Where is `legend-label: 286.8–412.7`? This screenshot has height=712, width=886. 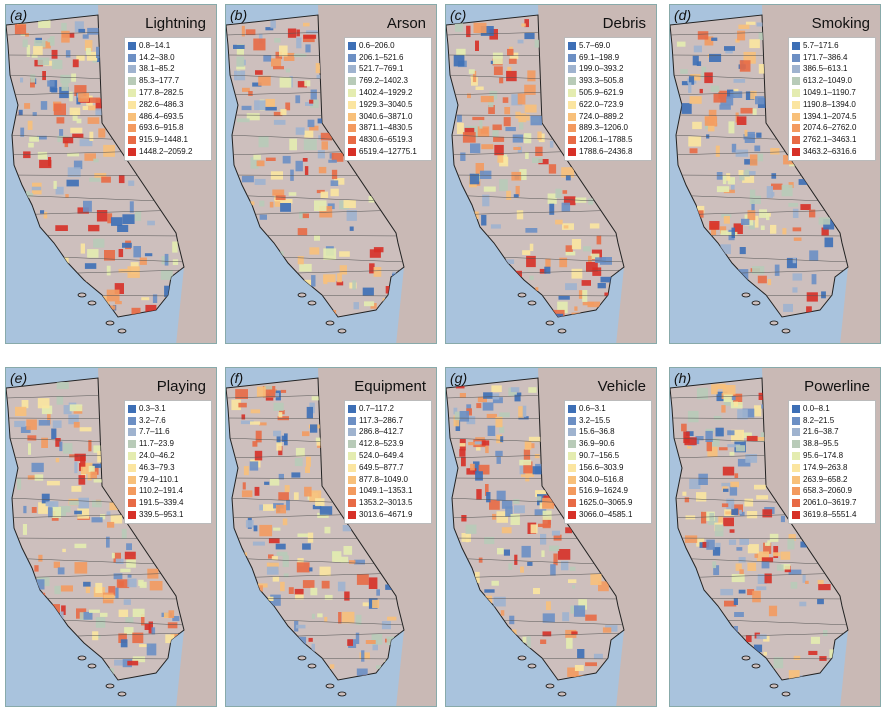 legend-label: 286.8–412.7 is located at coordinates (381, 432).